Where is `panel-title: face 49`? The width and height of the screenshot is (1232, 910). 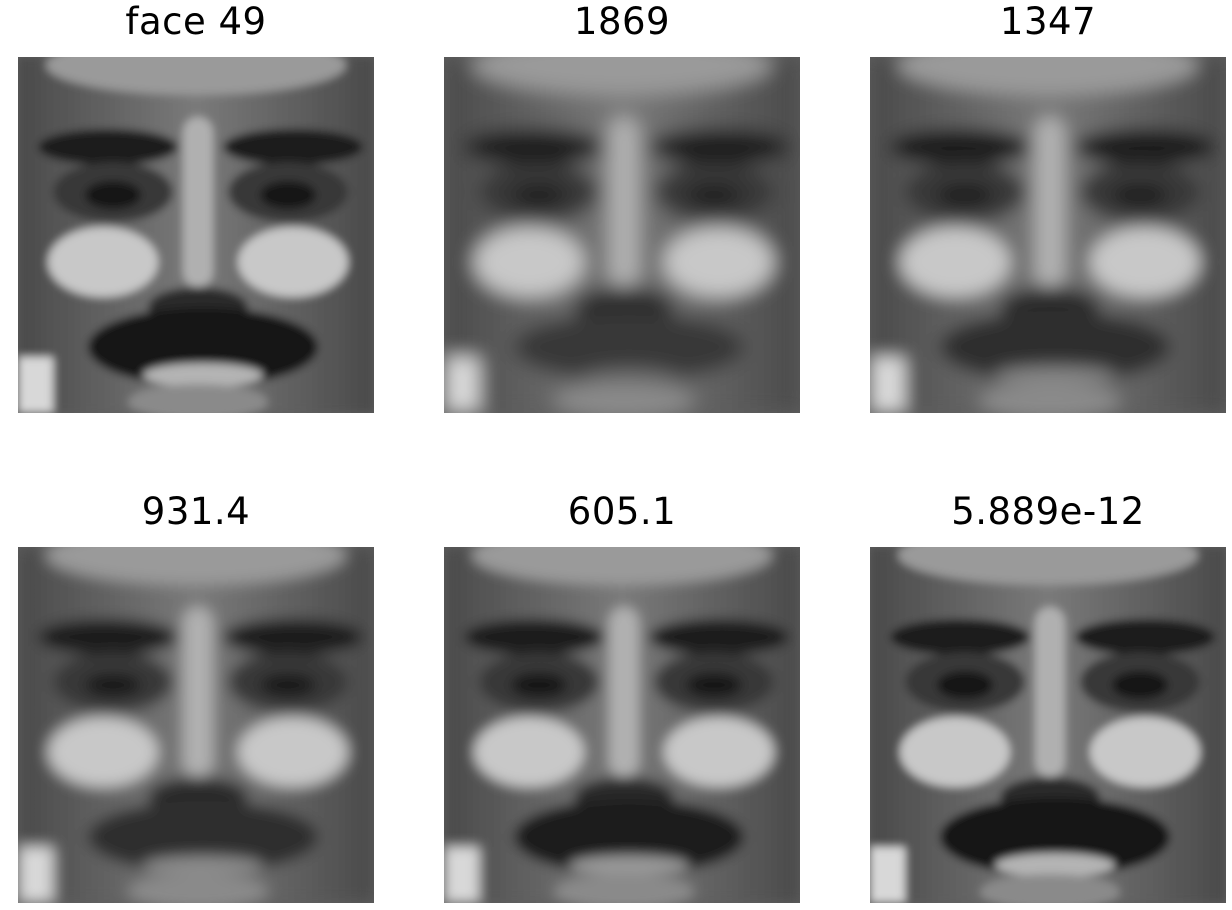 panel-title: face 49 is located at coordinates (196, 21).